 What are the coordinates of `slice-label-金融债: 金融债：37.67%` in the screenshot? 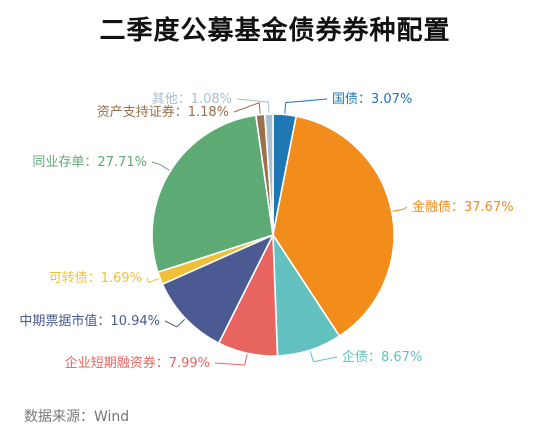 It's located at (463, 207).